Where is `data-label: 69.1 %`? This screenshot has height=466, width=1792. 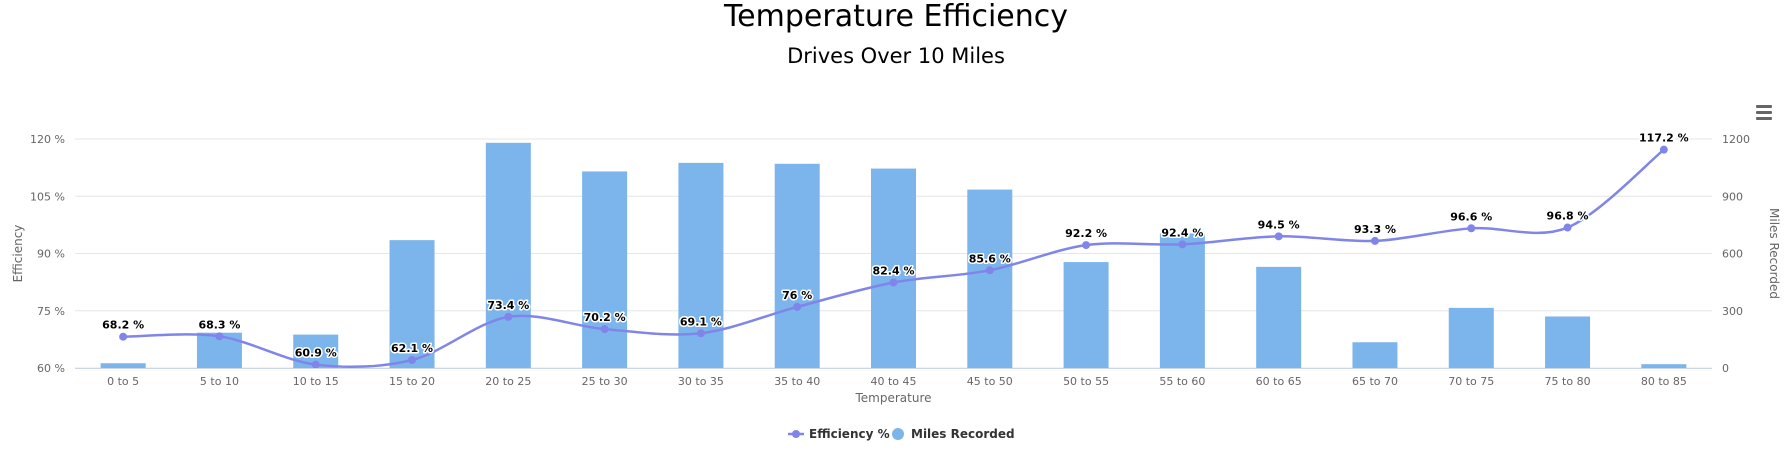 data-label: 69.1 % is located at coordinates (701, 321).